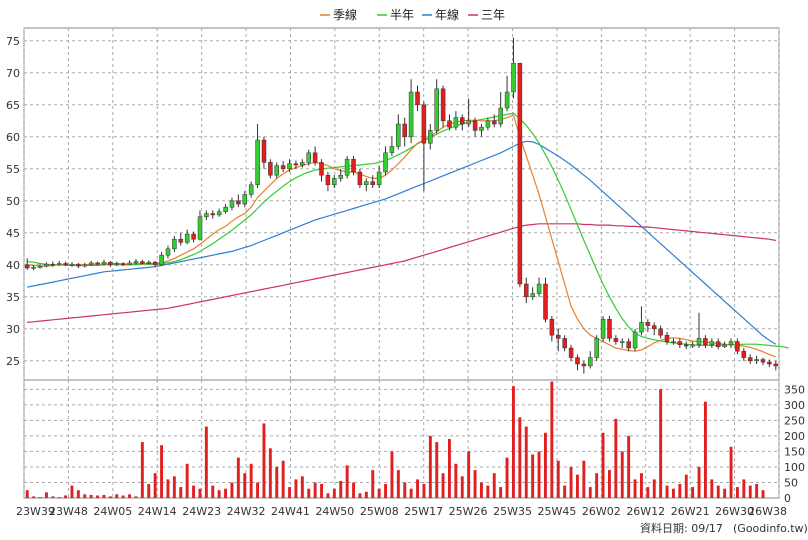 The image size is (808, 540). Describe the element at coordinates (794, 420) in the screenshot. I see `volume-tick-label: 250` at that location.